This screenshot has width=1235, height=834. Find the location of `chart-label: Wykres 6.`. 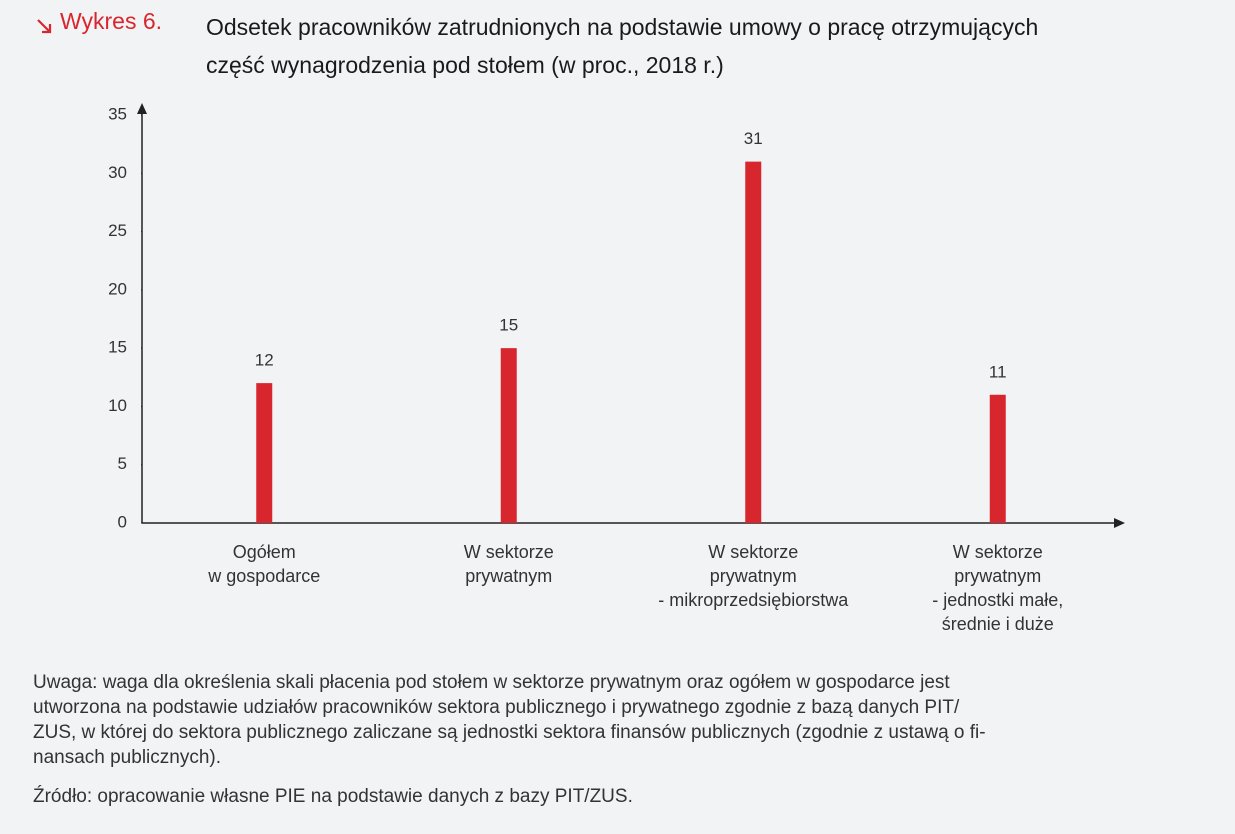

chart-label: Wykres 6. is located at coordinates (111, 21).